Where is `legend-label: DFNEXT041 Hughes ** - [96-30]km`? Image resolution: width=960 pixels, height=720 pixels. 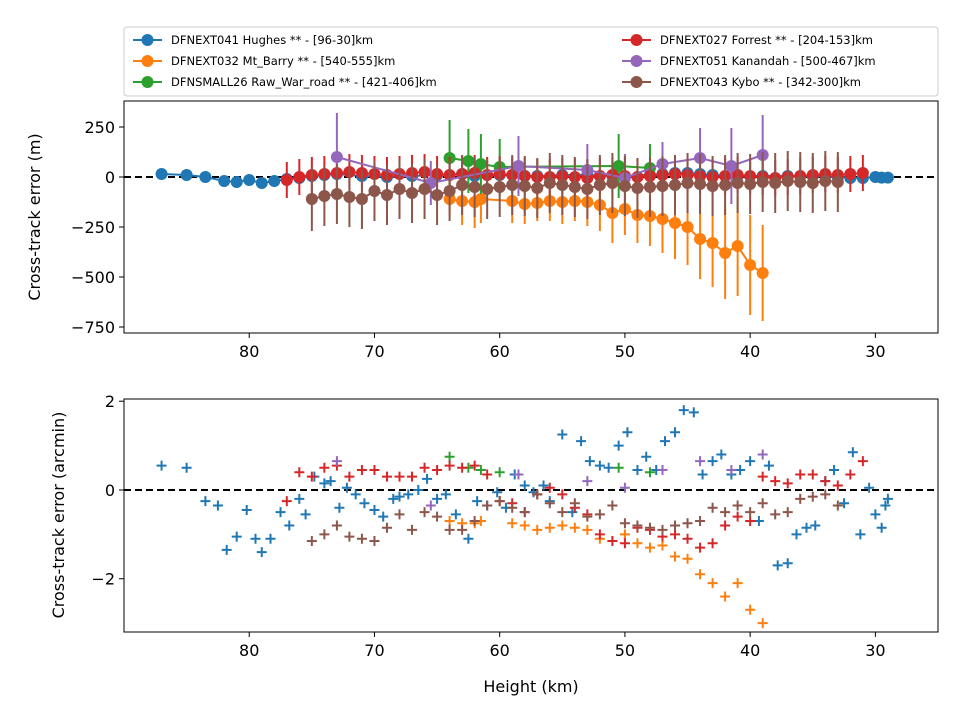 legend-label: DFNEXT041 Hughes ** - [96-30]km is located at coordinates (272, 40).